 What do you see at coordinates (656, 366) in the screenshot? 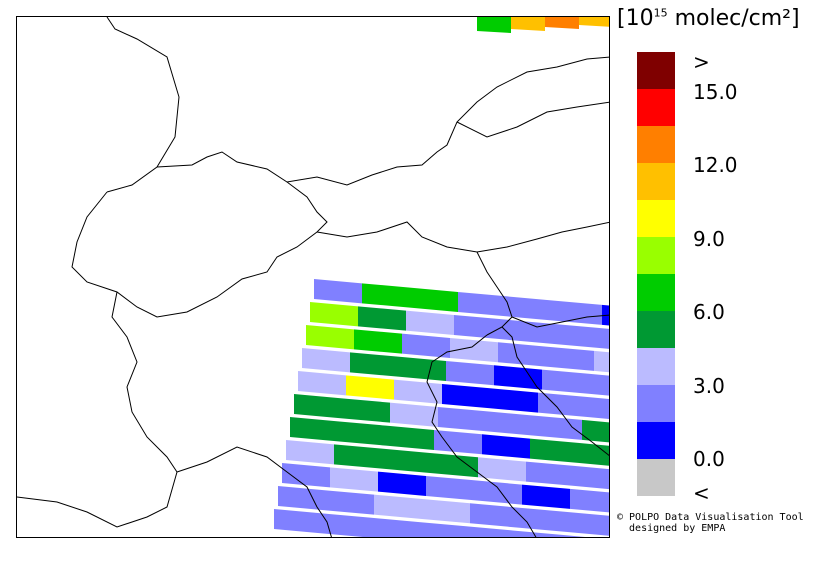
I see `colorbar-swatch-3-4.5` at bounding box center [656, 366].